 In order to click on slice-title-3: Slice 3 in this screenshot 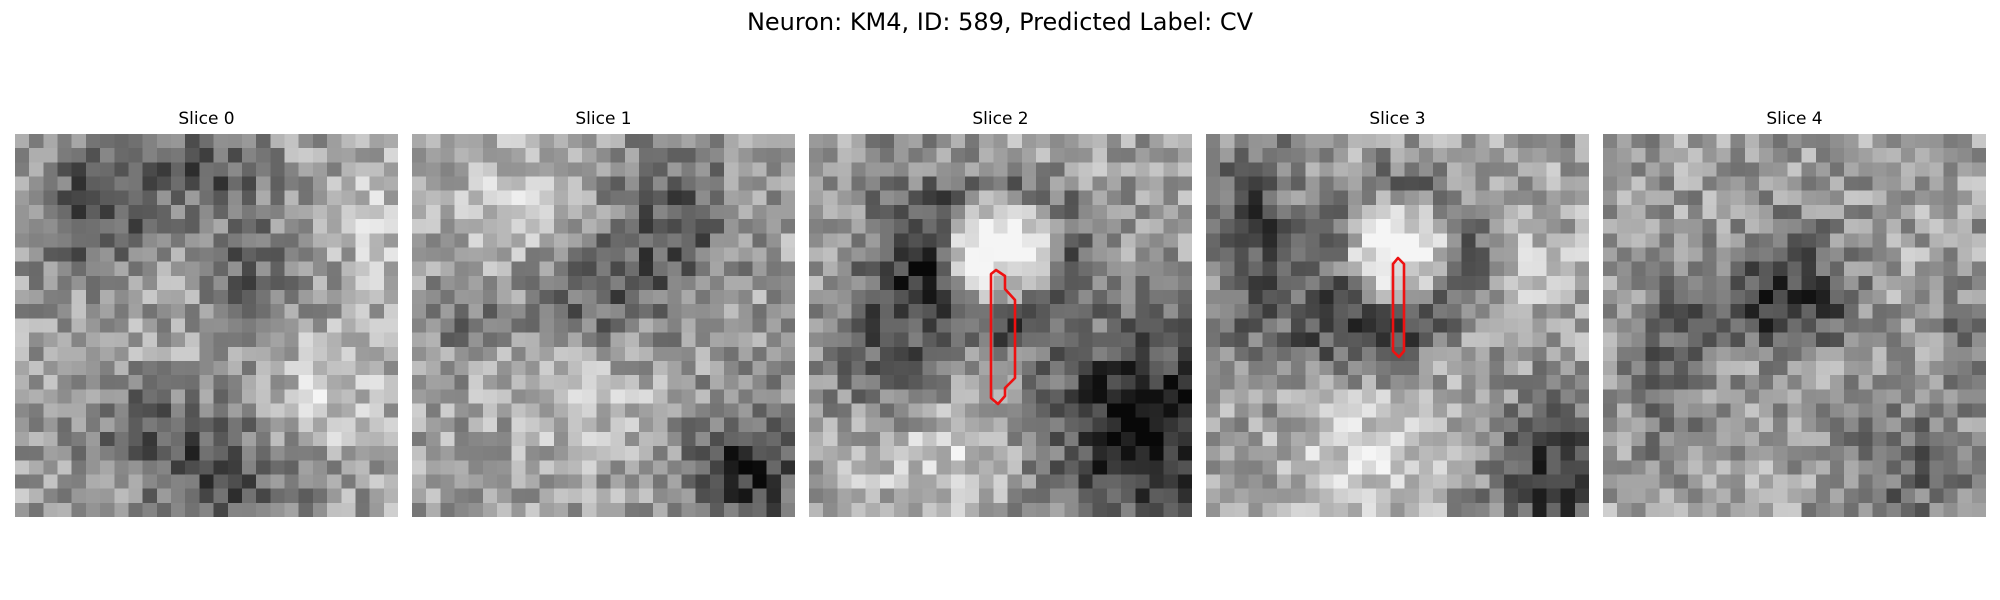, I will do `click(1397, 119)`.